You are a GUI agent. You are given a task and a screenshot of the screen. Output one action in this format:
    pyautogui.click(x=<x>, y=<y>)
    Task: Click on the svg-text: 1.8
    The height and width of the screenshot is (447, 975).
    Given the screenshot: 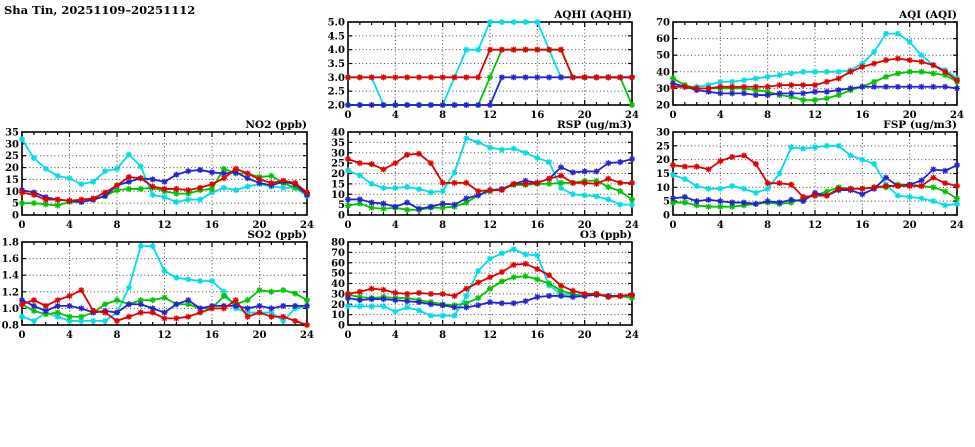 What is the action you would take?
    pyautogui.click(x=10, y=243)
    